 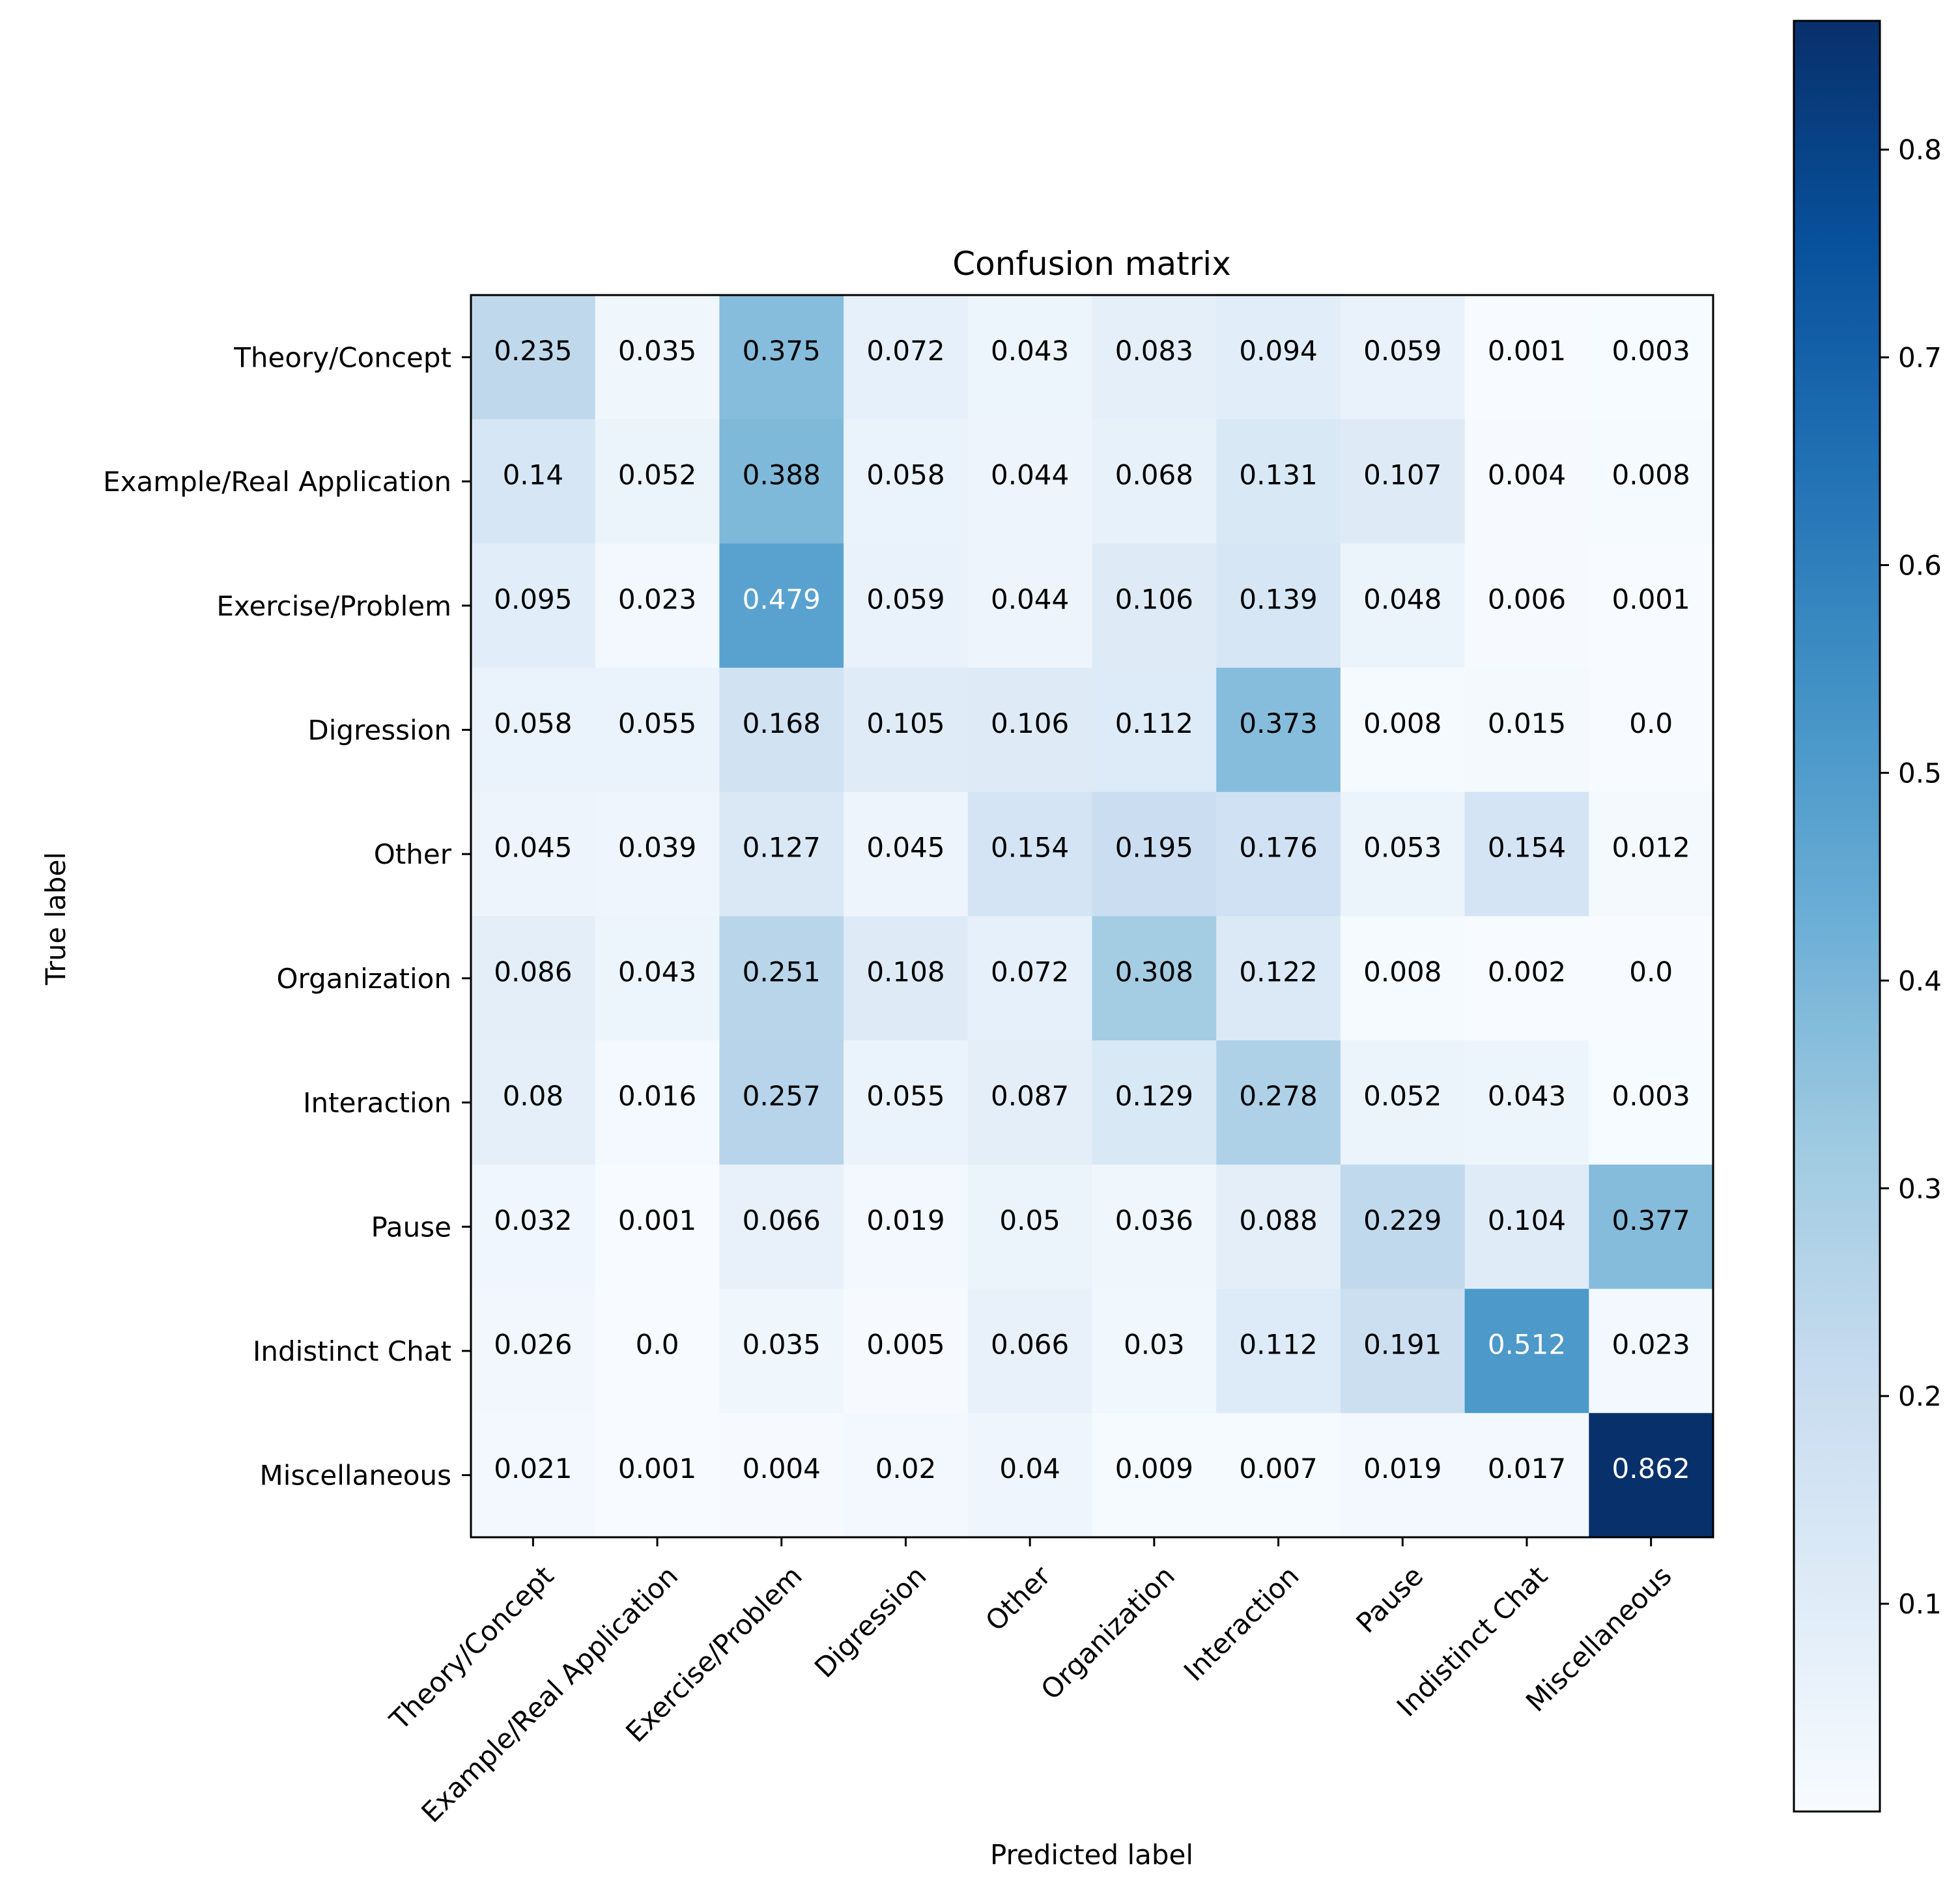 I want to click on cell-value-label: 0.059, so click(x=1403, y=351).